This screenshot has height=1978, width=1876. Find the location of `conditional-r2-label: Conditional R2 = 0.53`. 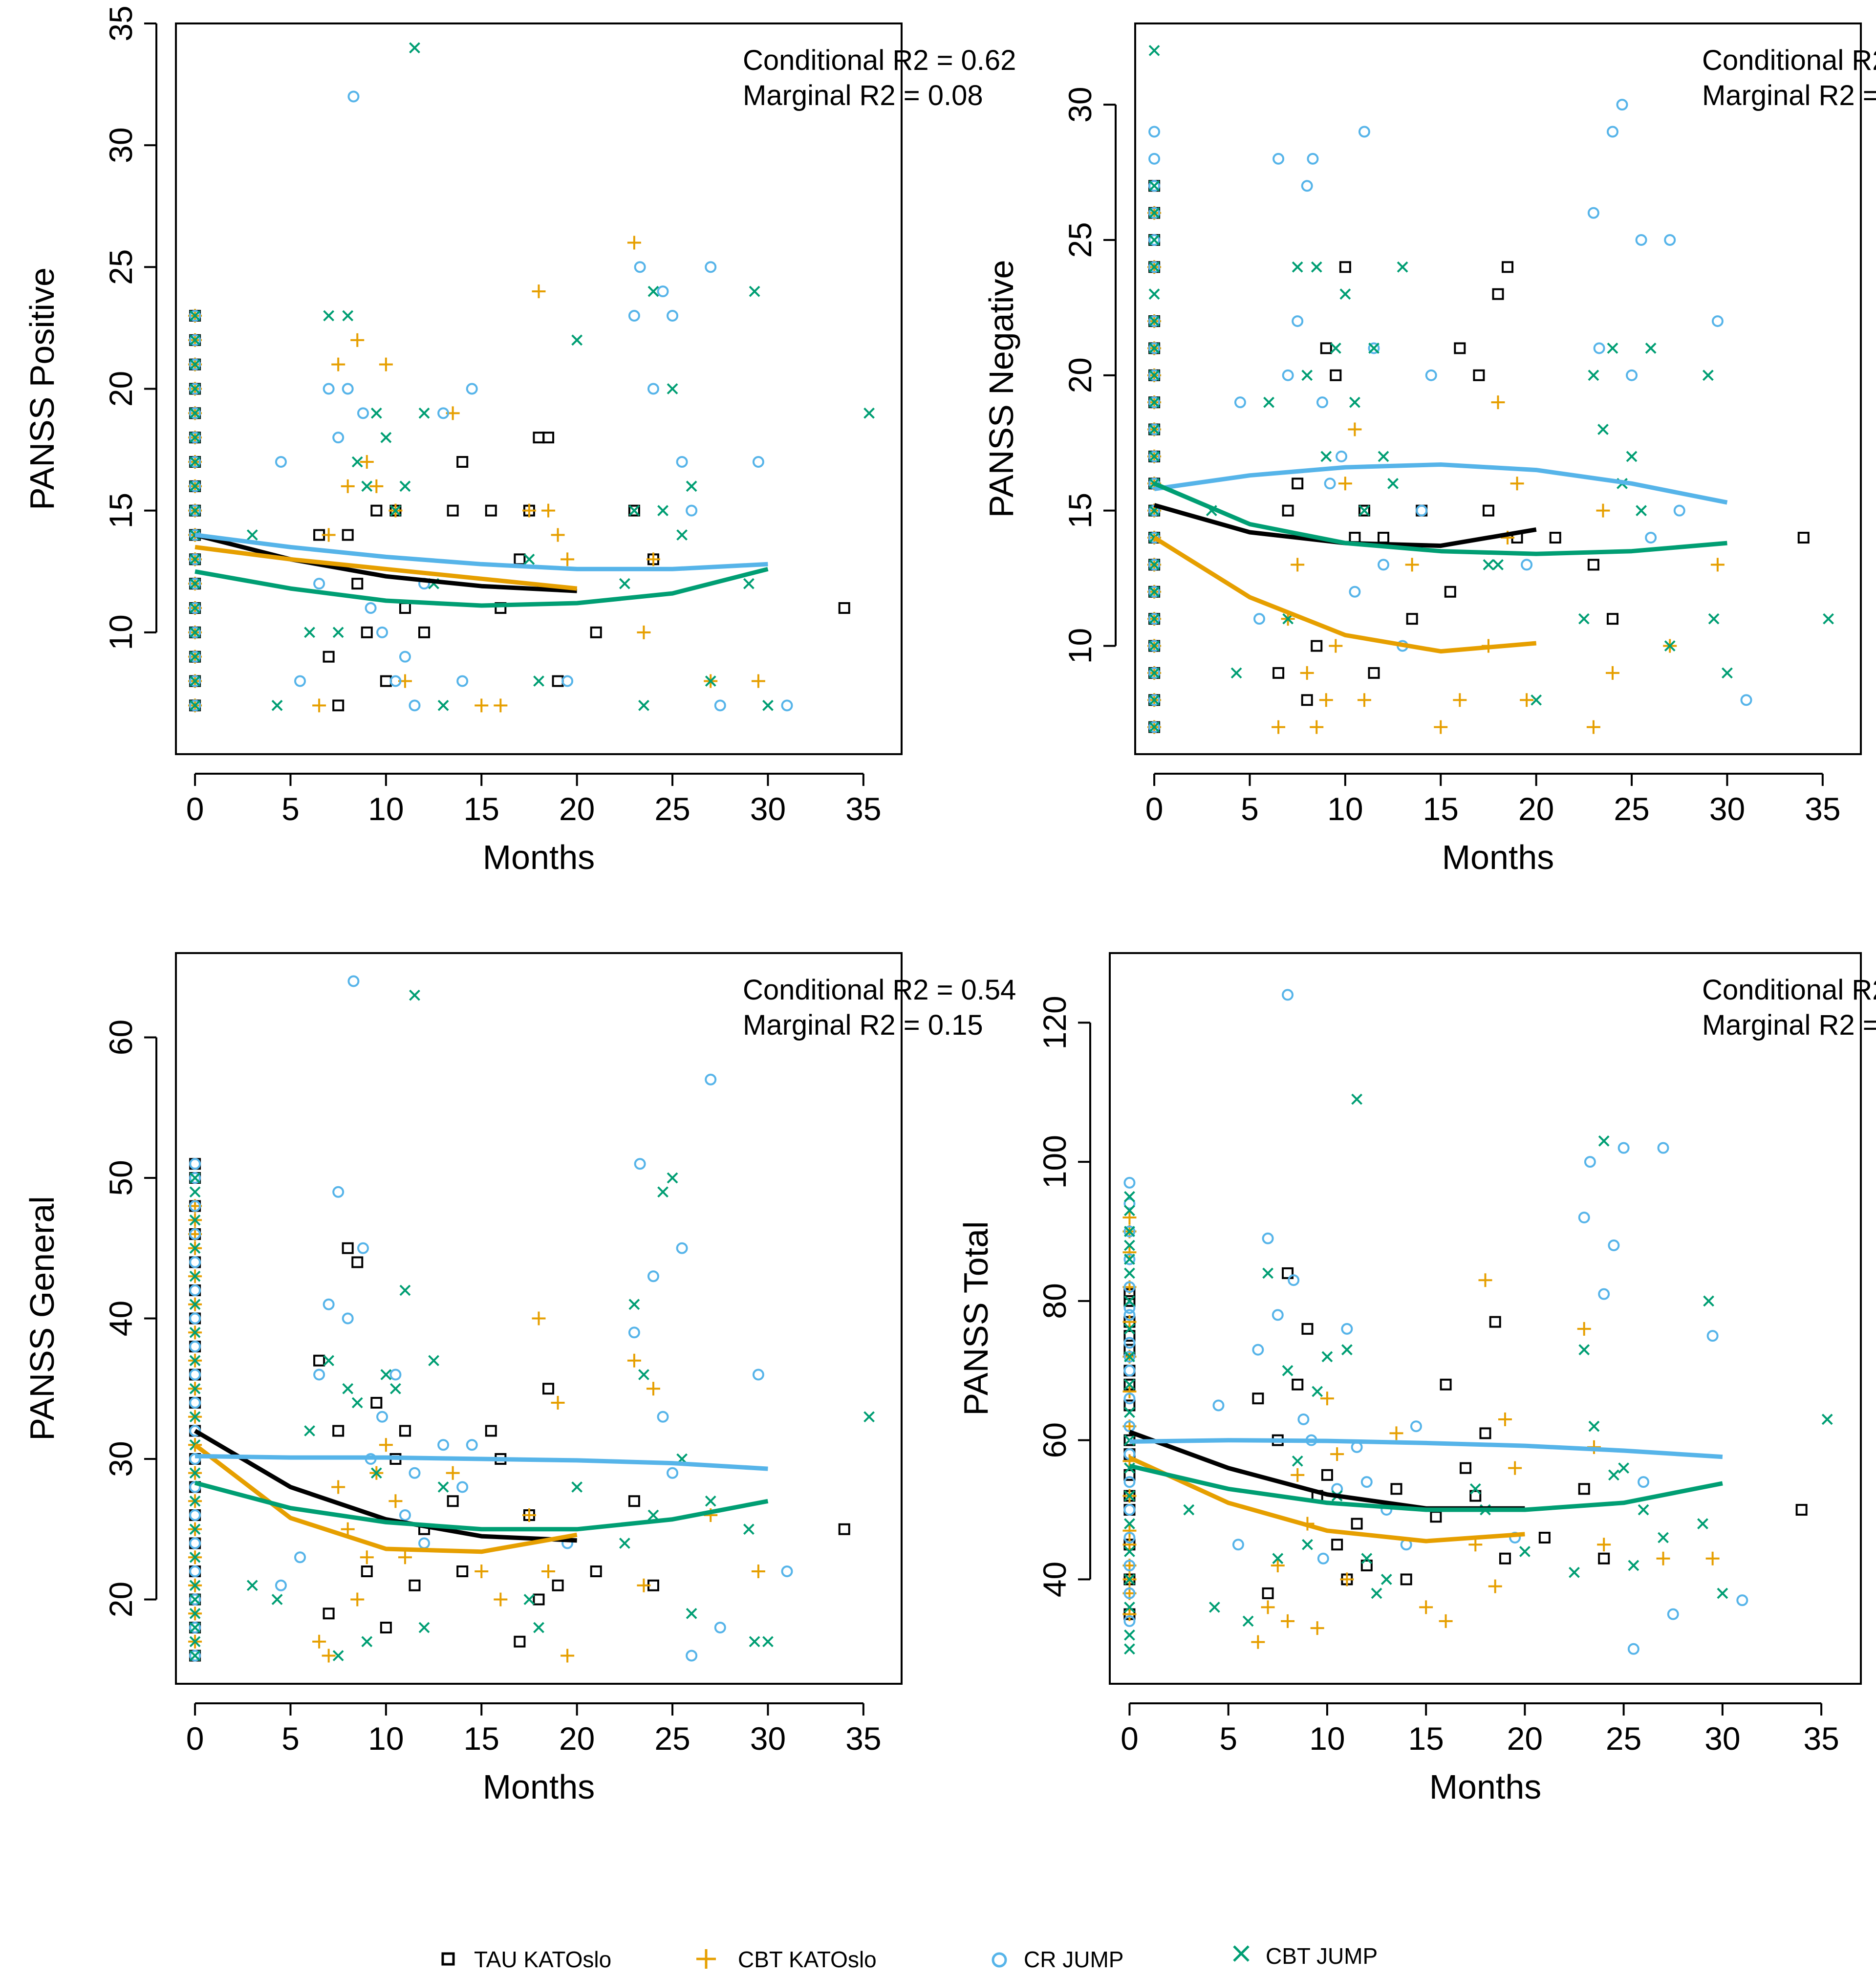

conditional-r2-label: Conditional R2 = 0.53 is located at coordinates (1789, 60).